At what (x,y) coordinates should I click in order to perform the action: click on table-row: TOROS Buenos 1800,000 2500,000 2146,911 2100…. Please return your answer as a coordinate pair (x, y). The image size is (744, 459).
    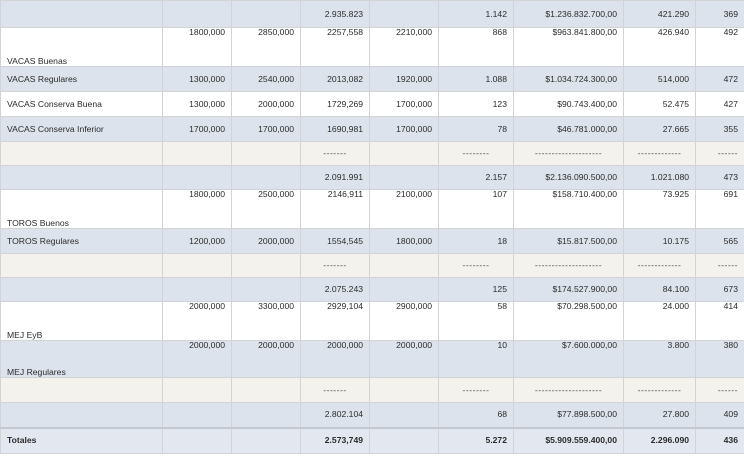
    Looking at the image, I should click on (372, 209).